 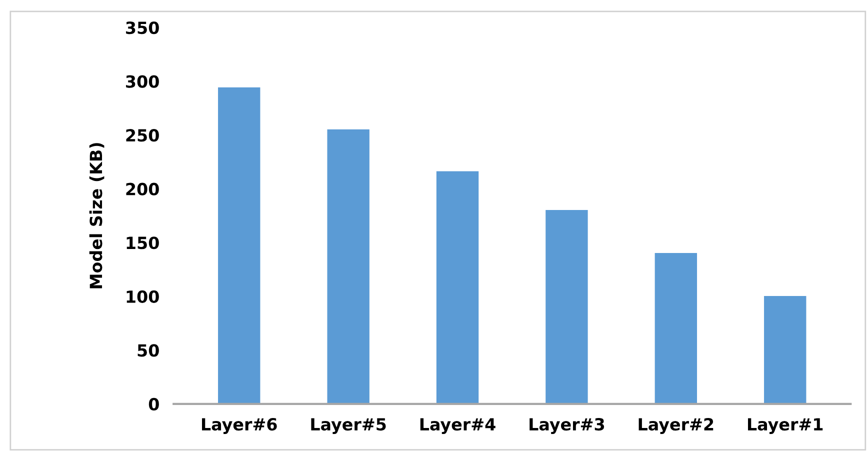 What do you see at coordinates (567, 426) in the screenshot?
I see `x-tick-label: Layer#3` at bounding box center [567, 426].